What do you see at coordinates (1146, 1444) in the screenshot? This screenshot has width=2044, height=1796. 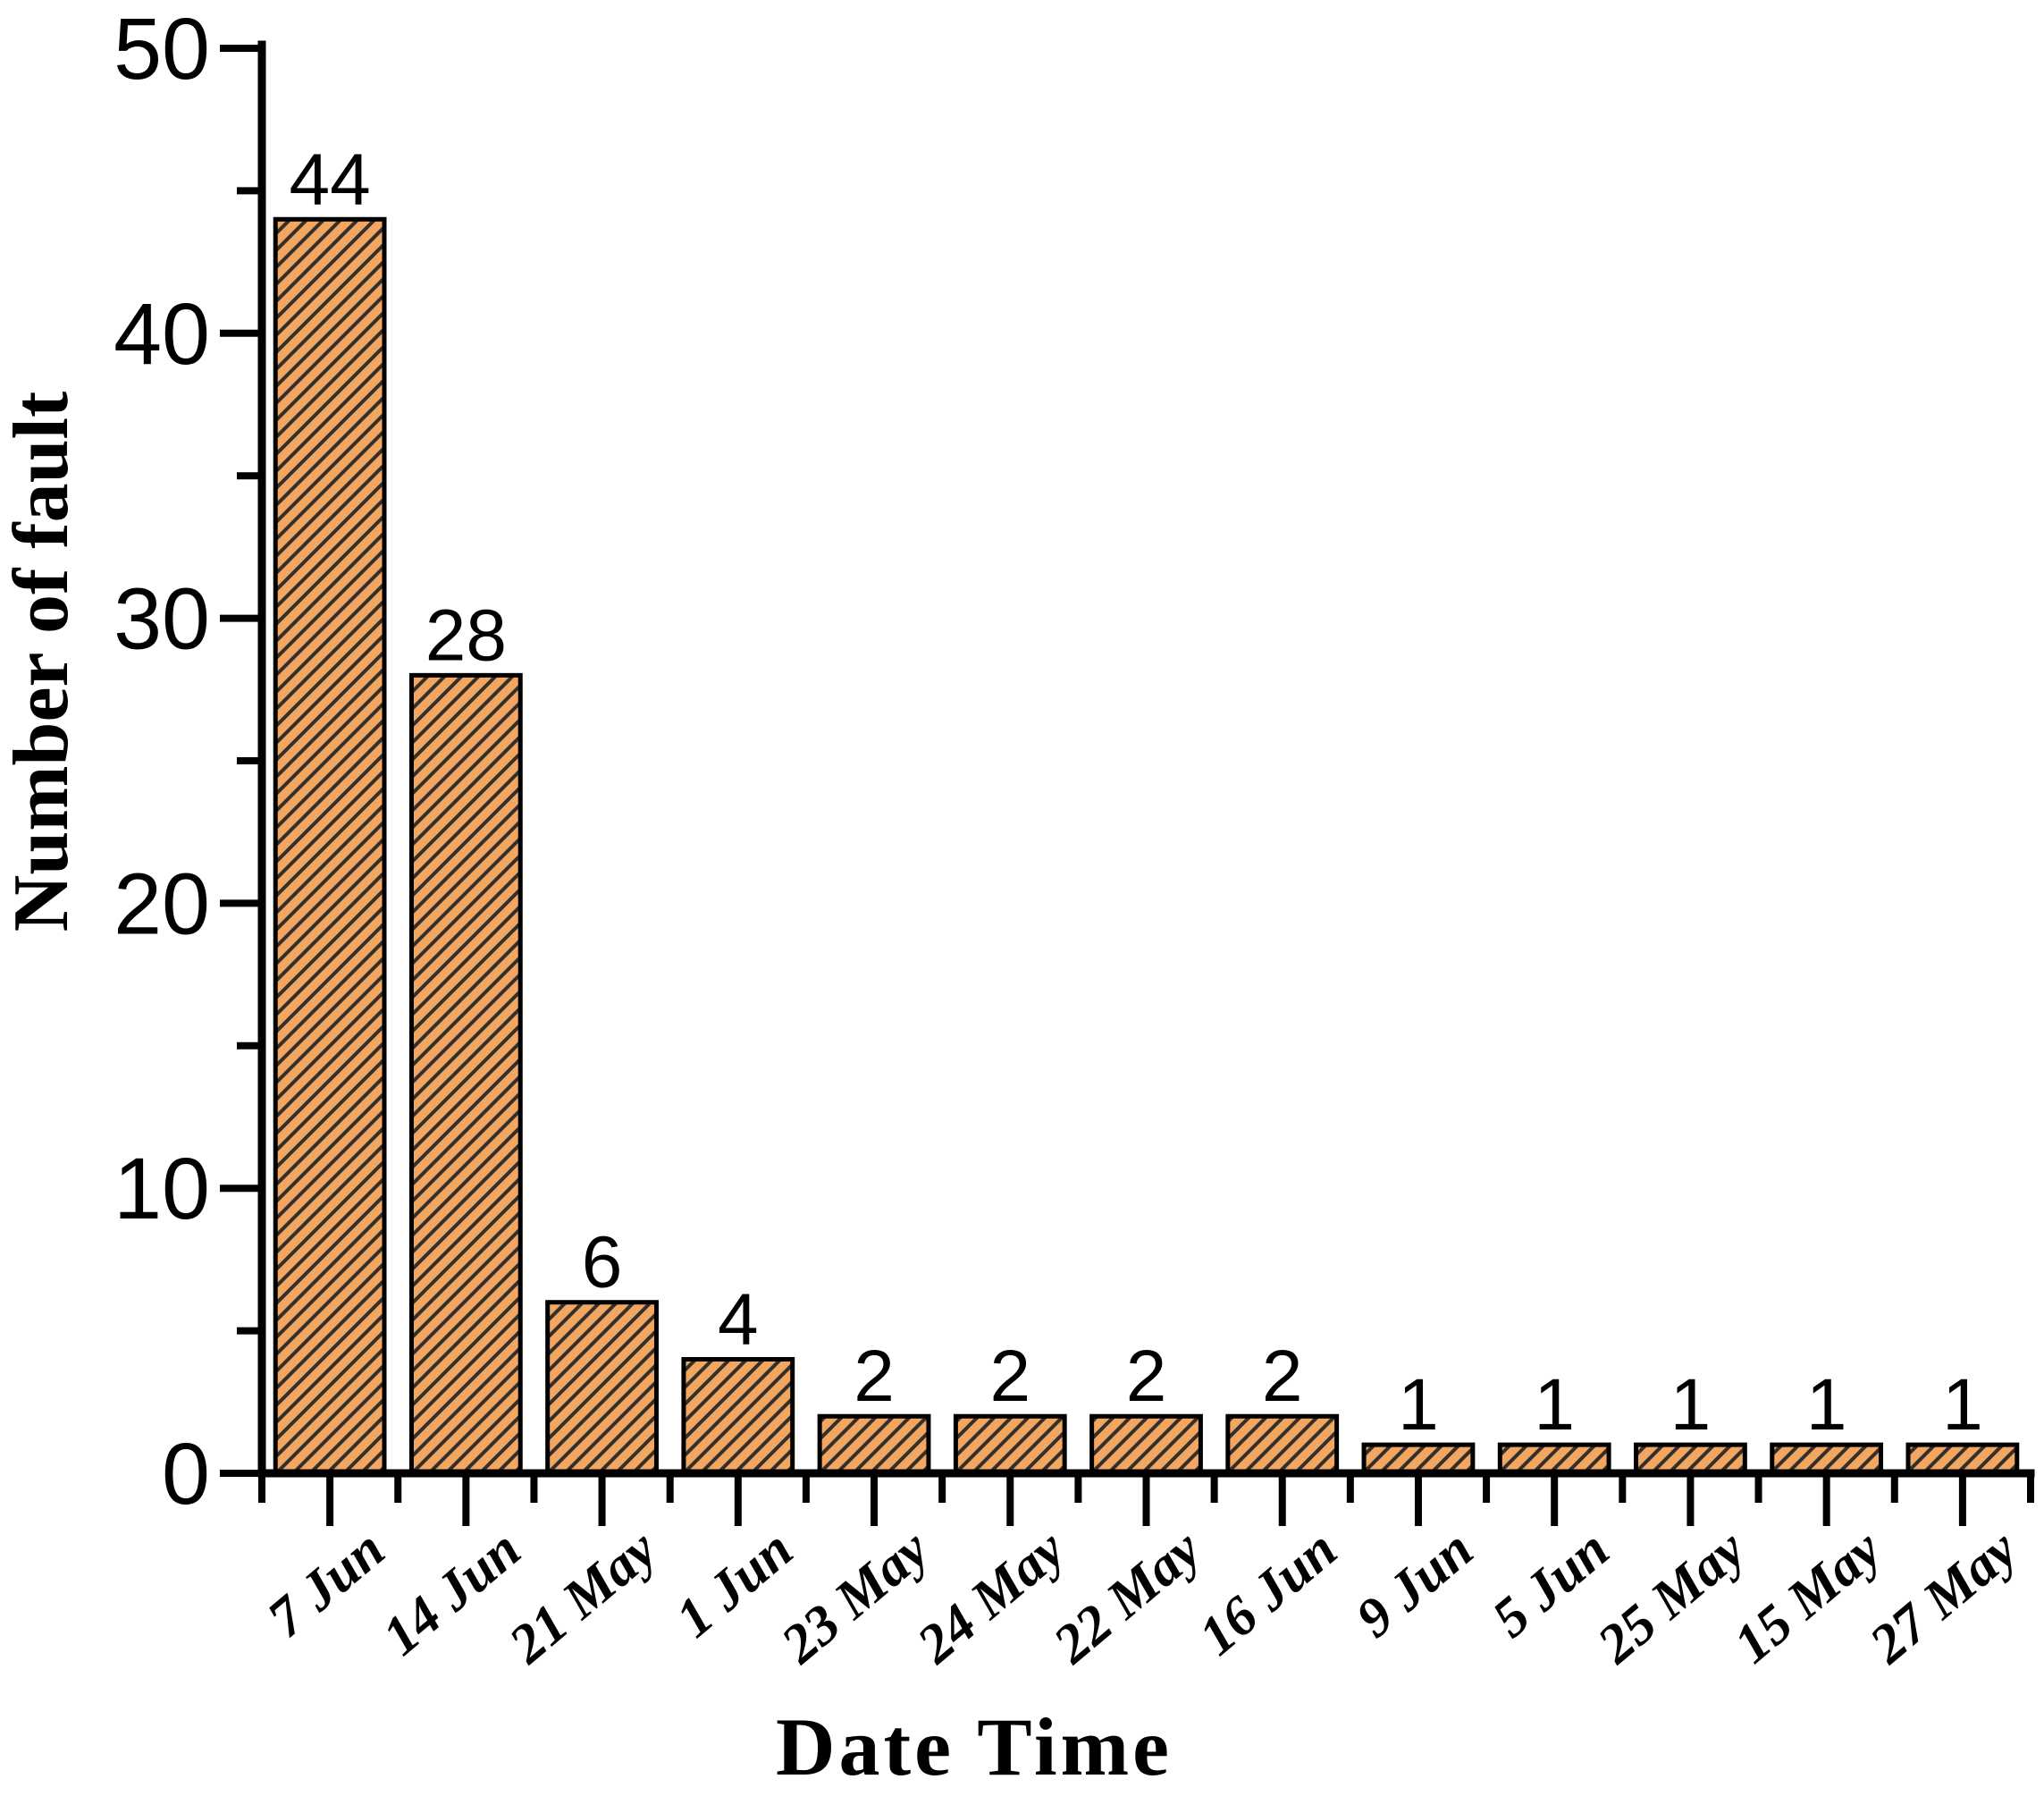 I see `bar-22-may` at bounding box center [1146, 1444].